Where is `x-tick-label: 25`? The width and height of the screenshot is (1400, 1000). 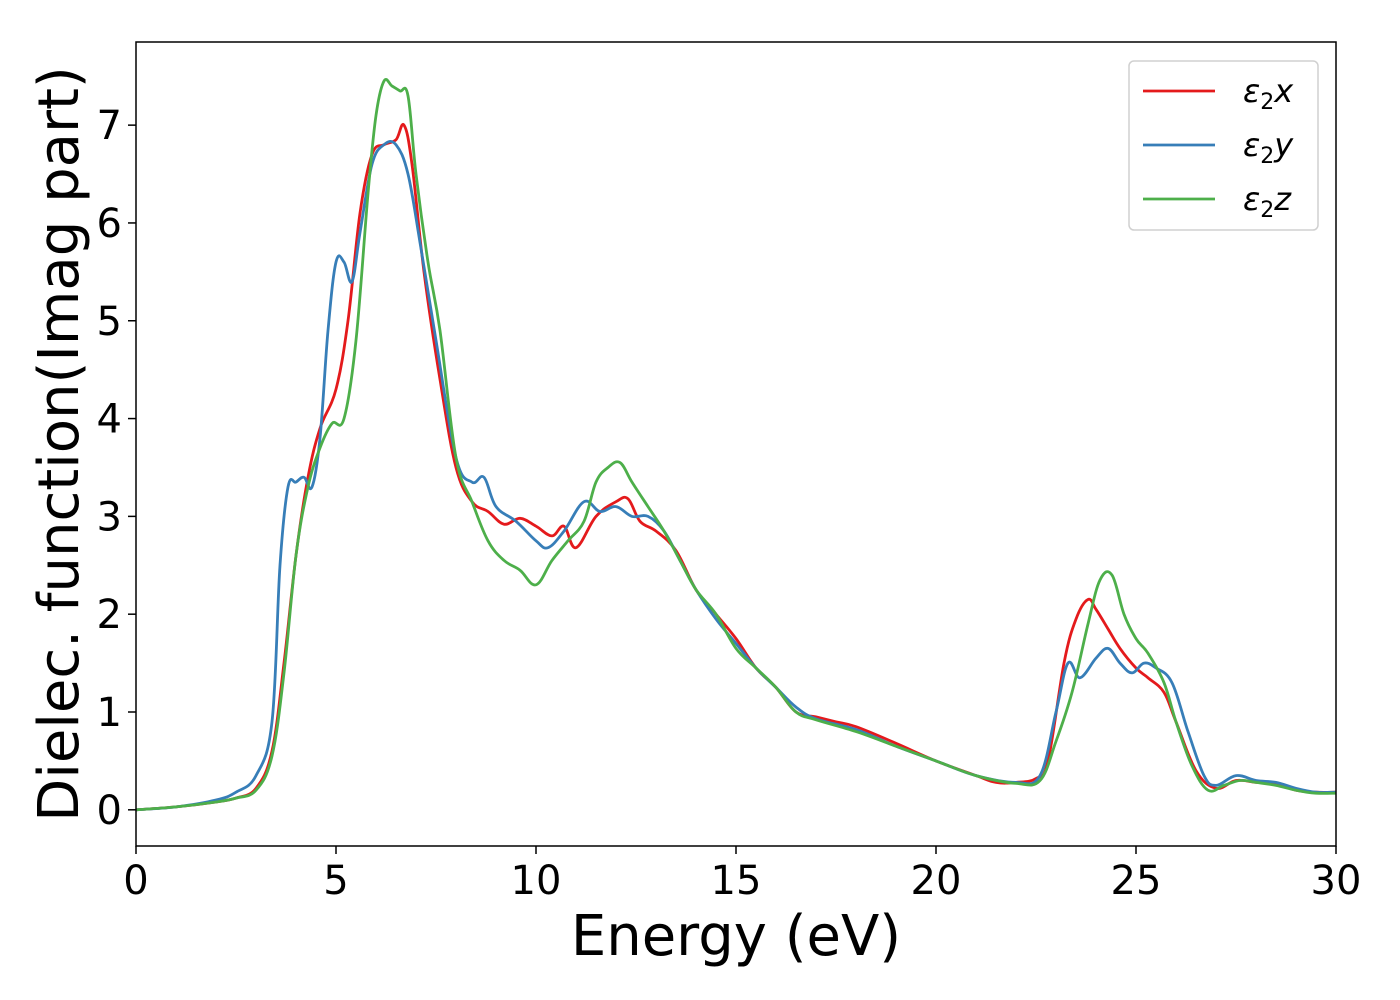 x-tick-label: 25 is located at coordinates (1136, 881).